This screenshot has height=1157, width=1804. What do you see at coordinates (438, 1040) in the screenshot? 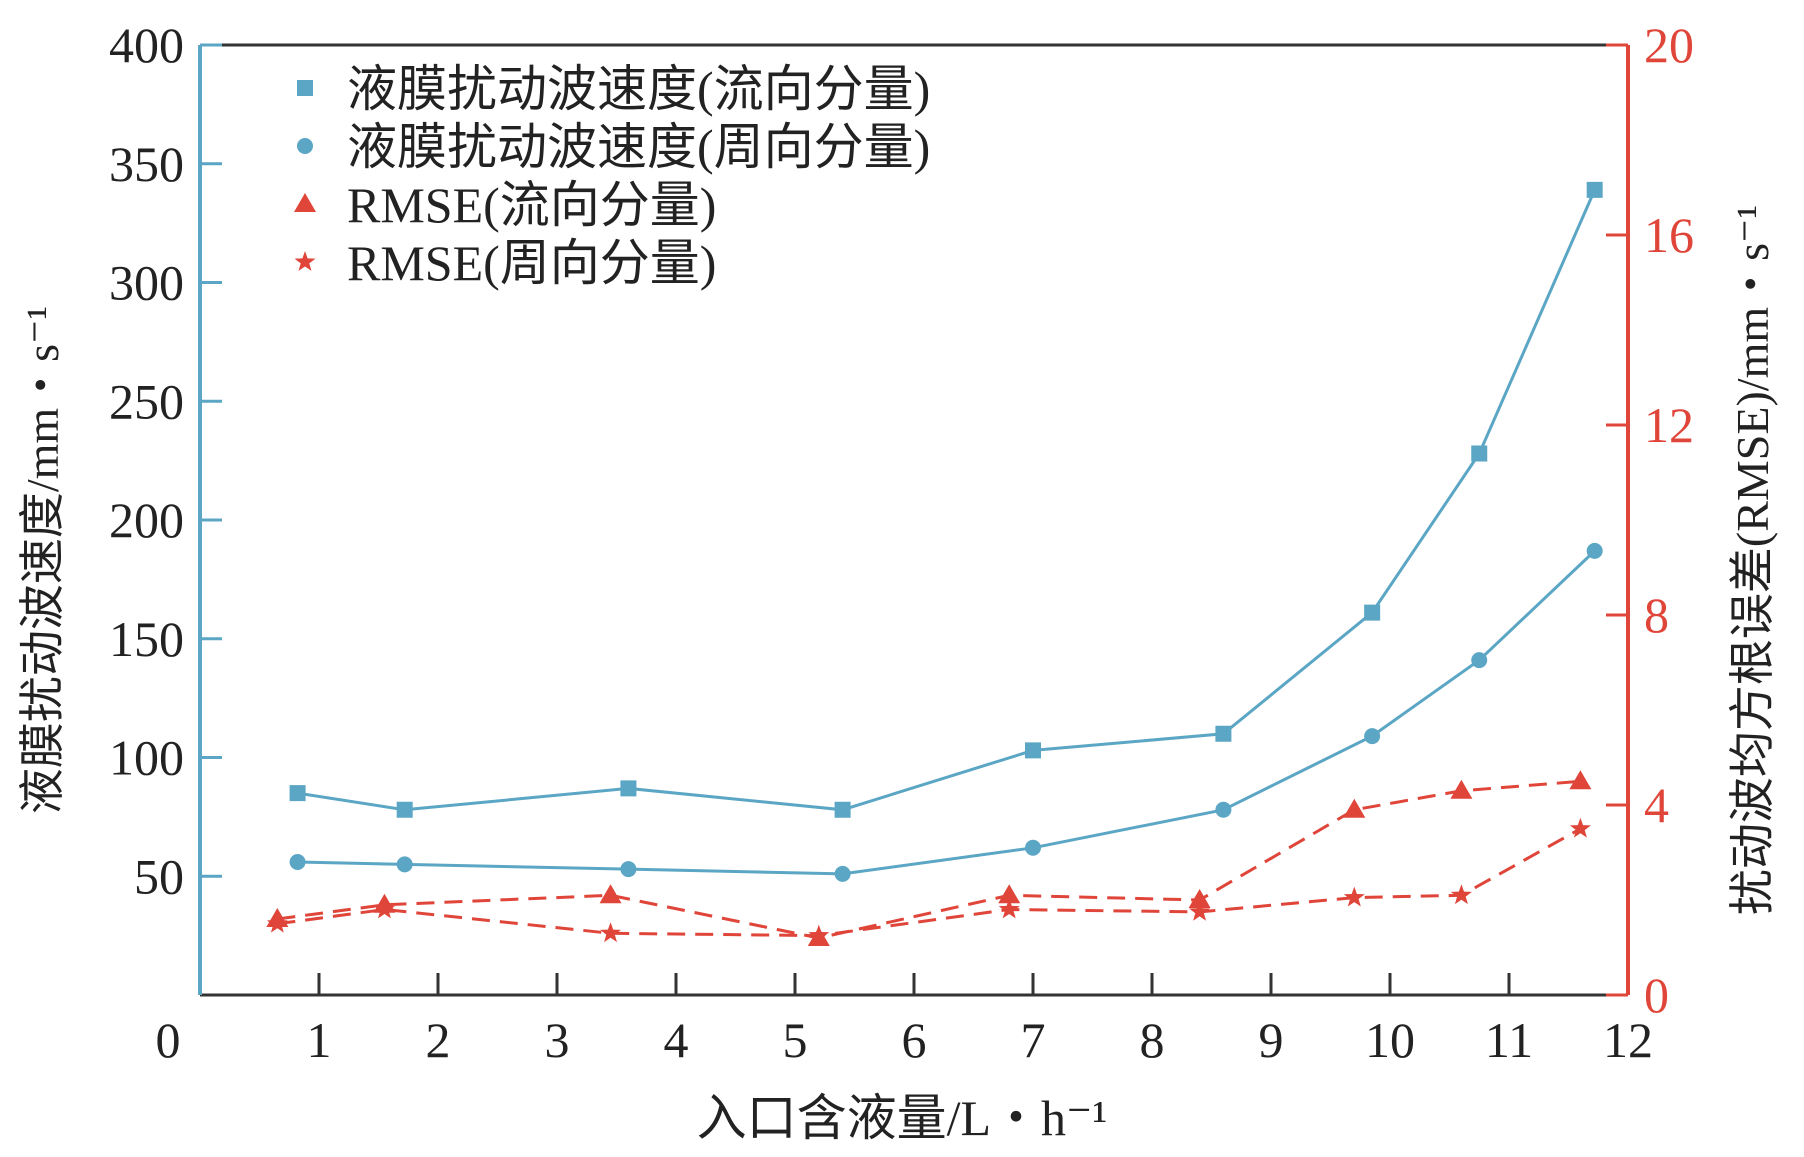
I see `x-tick-label: 2` at bounding box center [438, 1040].